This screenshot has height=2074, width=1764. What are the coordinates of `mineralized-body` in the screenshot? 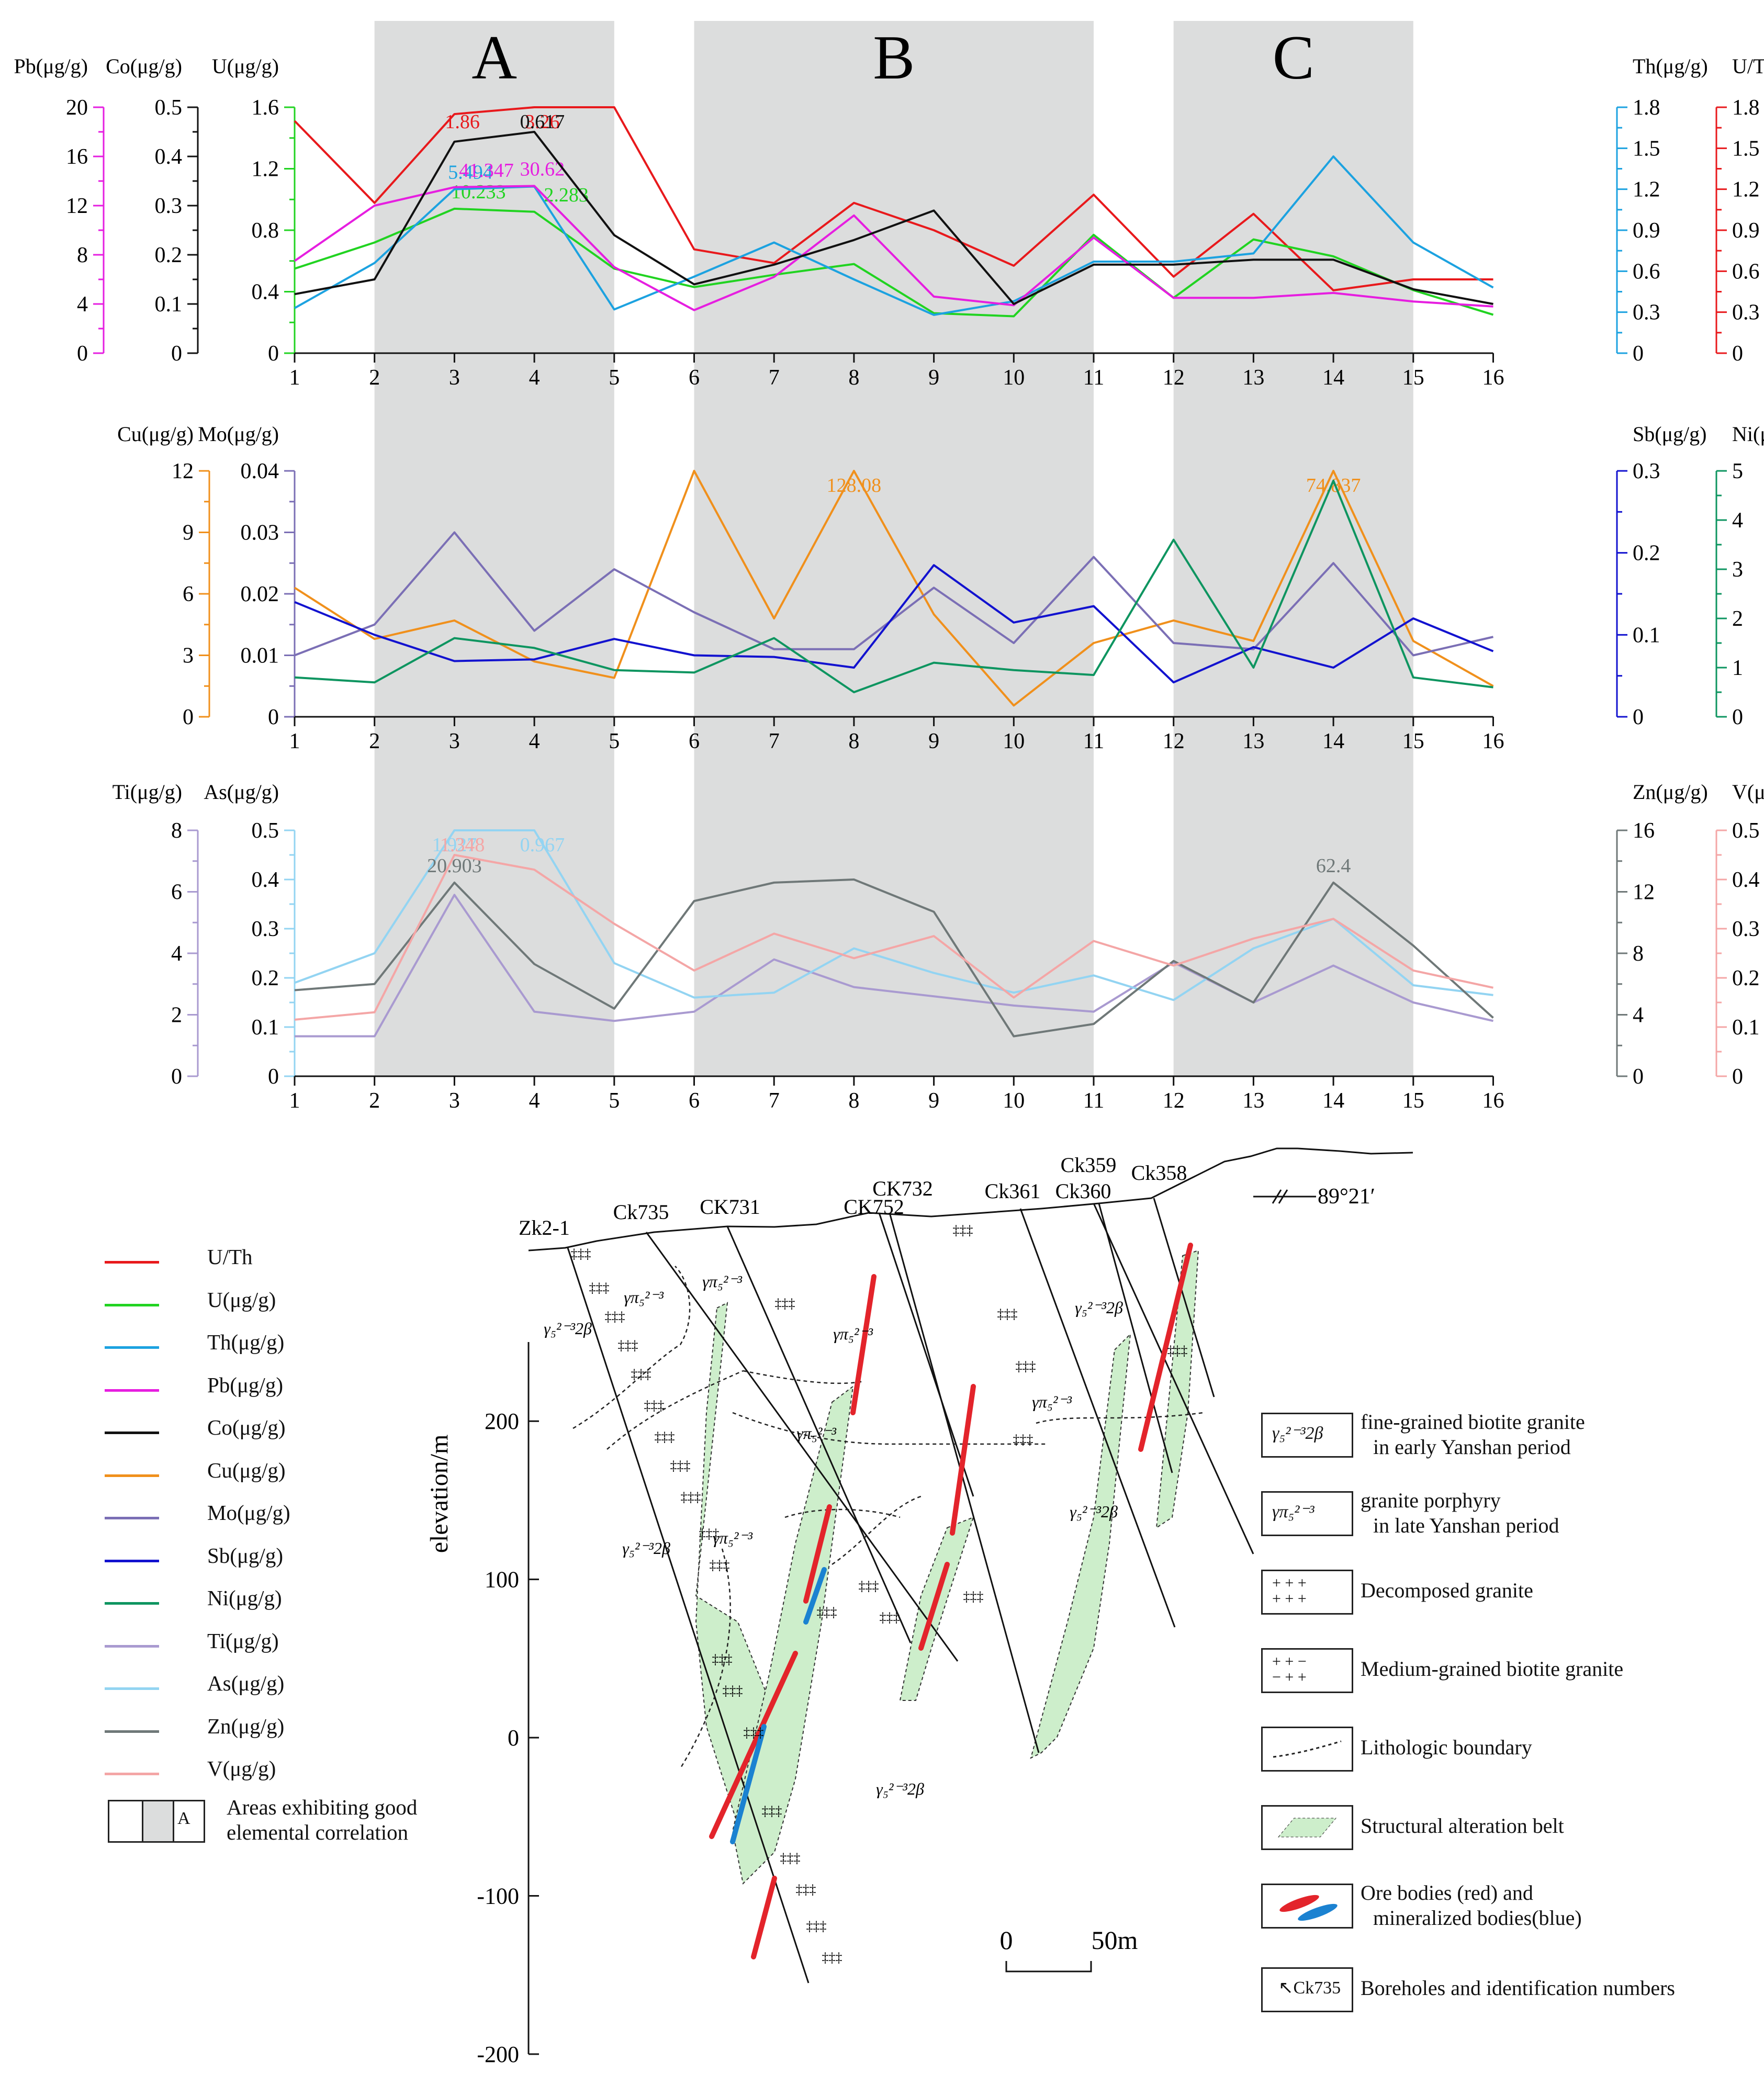 It's located at (815, 1596).